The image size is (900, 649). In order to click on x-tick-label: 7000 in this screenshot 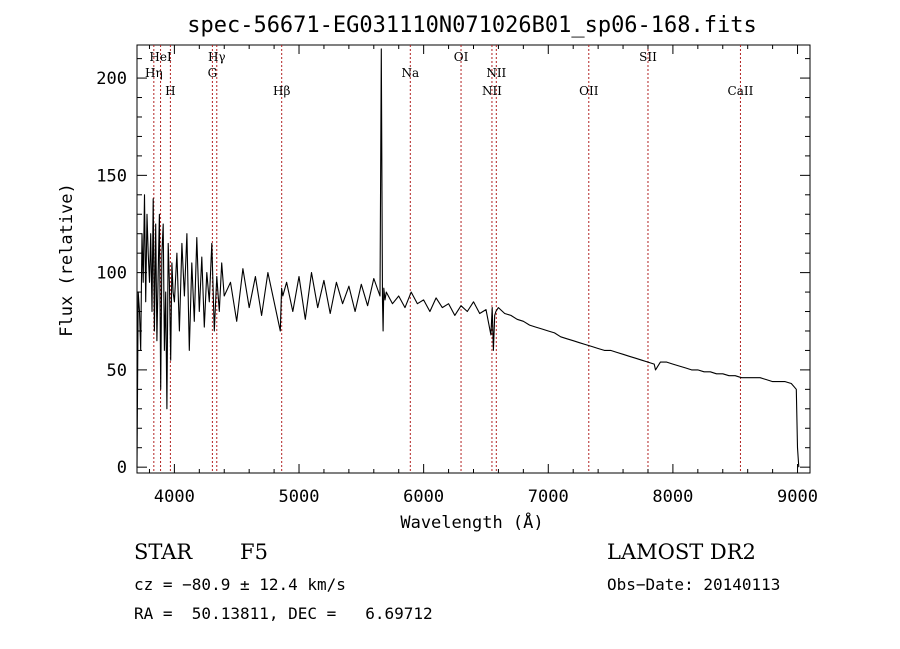, I will do `click(548, 497)`.